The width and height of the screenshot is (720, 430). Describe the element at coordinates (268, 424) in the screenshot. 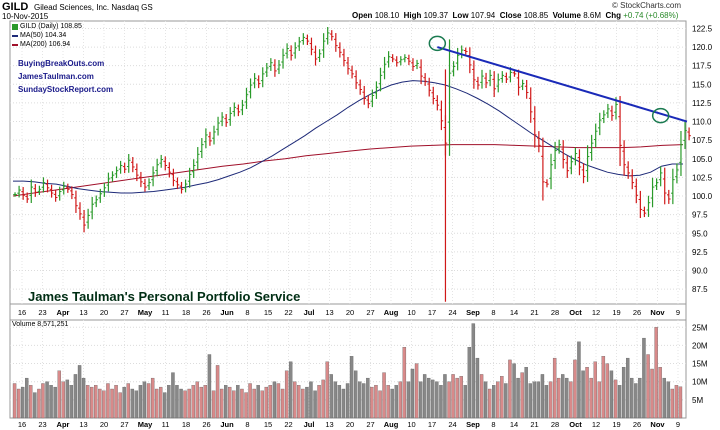

I see `vol-x-tick-label: 15` at that location.